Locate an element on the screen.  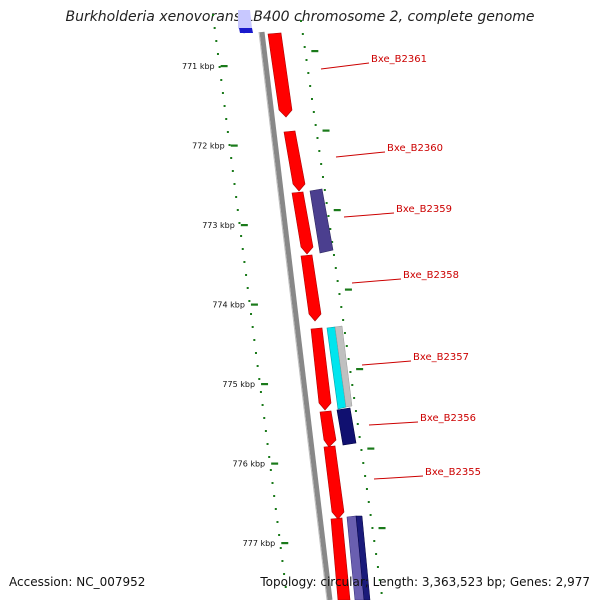
scale-tick-label: 775 kbp is located at coordinates (238, 384).